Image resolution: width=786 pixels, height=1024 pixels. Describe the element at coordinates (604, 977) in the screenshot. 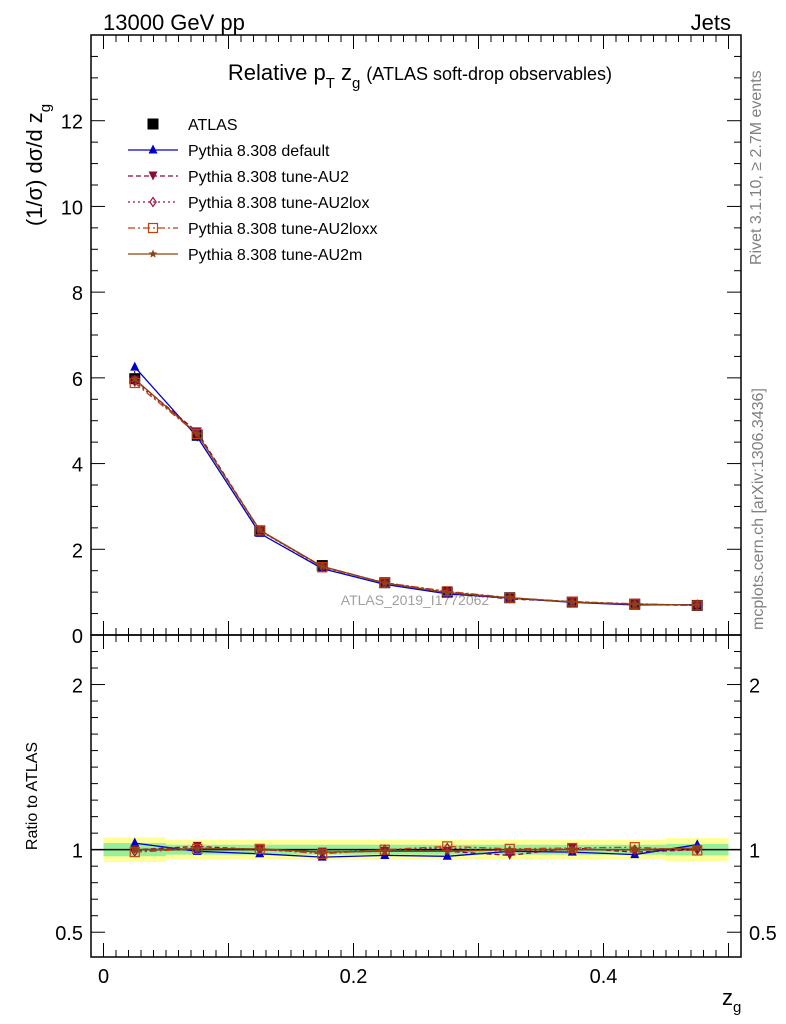

I see `x-tick-label: 0.4` at that location.